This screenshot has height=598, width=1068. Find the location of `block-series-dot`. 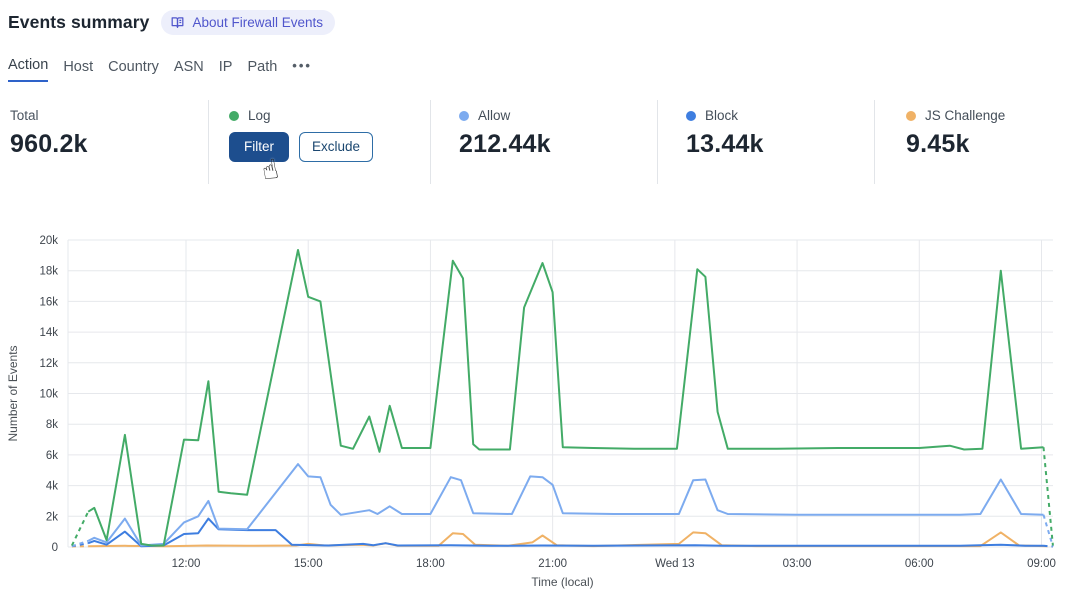

block-series-dot is located at coordinates (691, 115).